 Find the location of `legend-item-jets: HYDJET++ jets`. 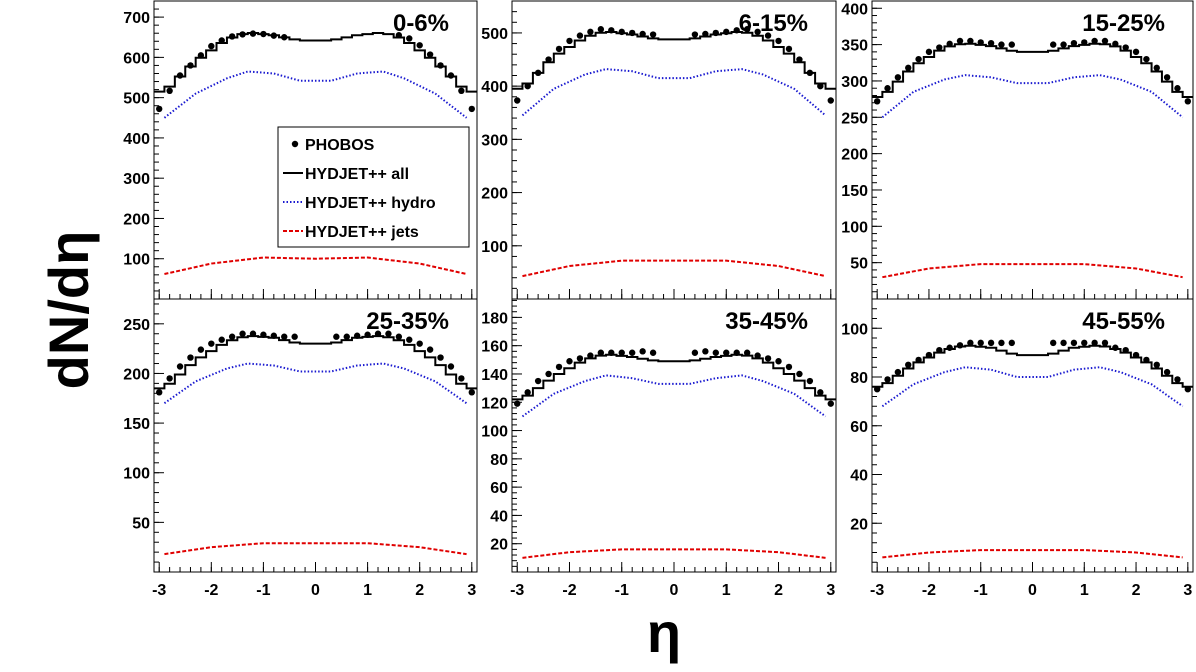

legend-item-jets: HYDJET++ jets is located at coordinates (351, 232).